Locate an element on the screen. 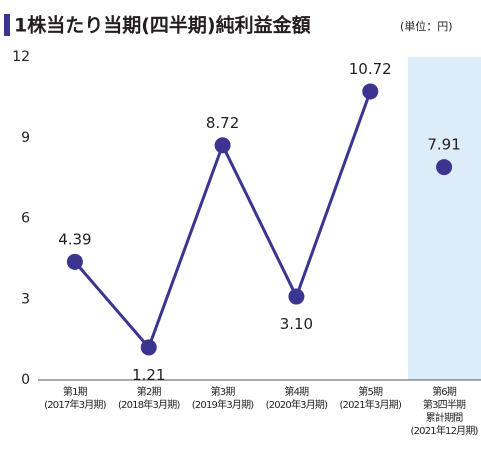 This screenshot has height=459, width=481. x-tick-label: 第3四半期 is located at coordinates (444, 404).